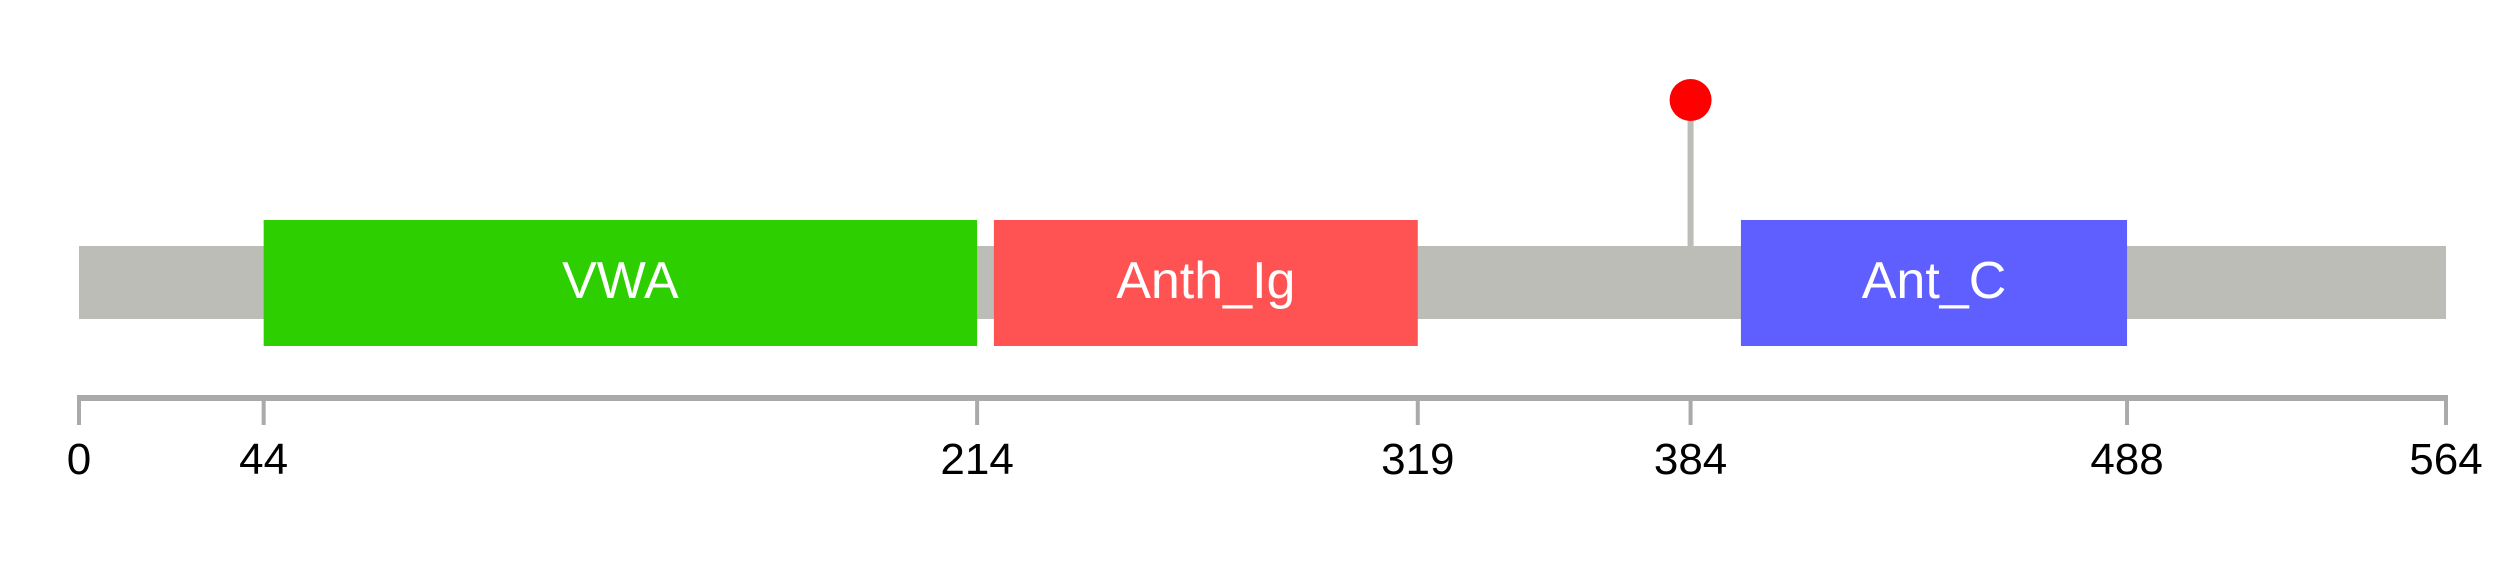 The image size is (2510, 578). What do you see at coordinates (79, 459) in the screenshot?
I see `axis-tick-label: 0` at bounding box center [79, 459].